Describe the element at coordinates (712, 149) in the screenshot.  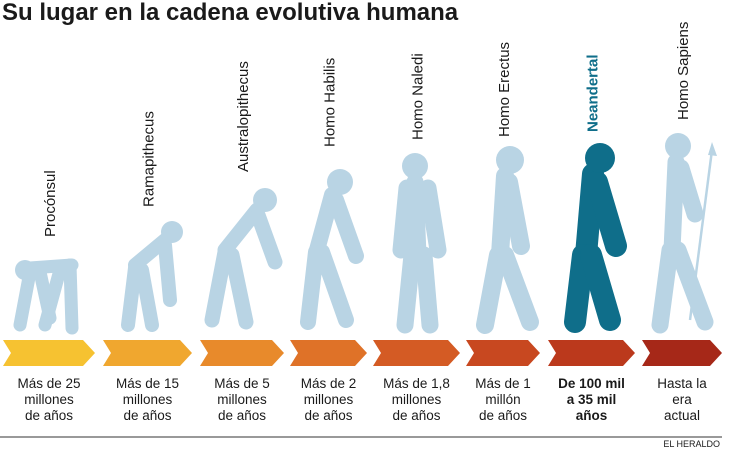
I see `spear-tip` at that location.